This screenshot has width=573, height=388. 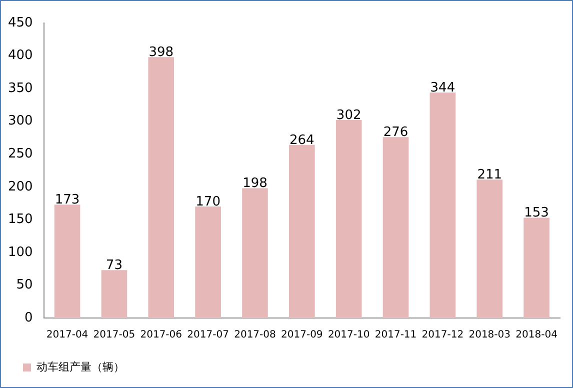 What do you see at coordinates (161, 335) in the screenshot?
I see `x-tick-label: 2017-06` at bounding box center [161, 335].